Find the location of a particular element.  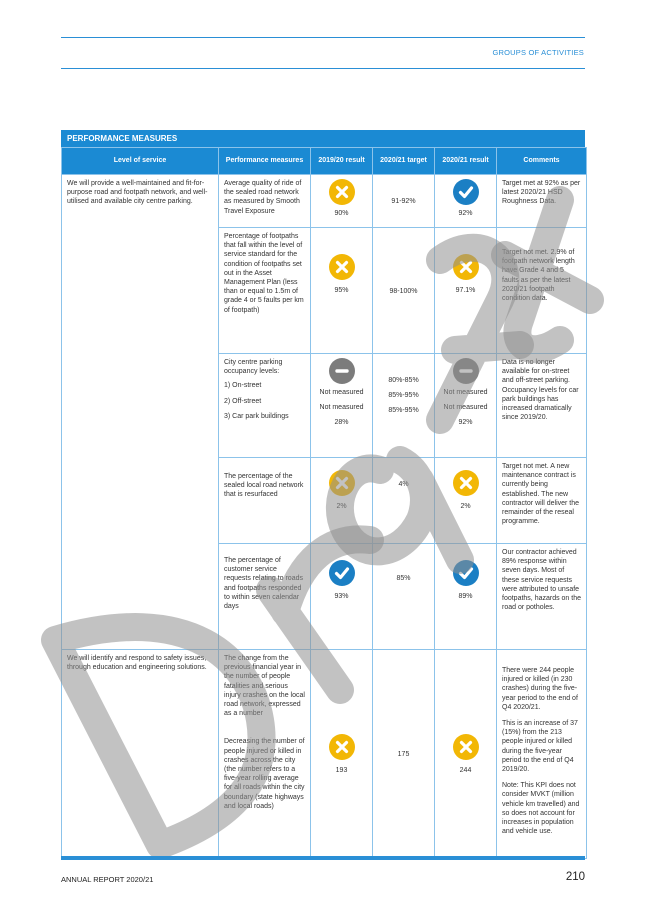

target-cell: 98-100% is located at coordinates (403, 290).